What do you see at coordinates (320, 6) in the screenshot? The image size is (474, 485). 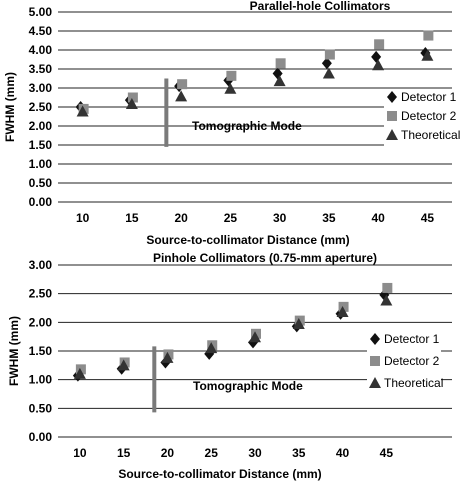 I see `chart-title: Parallel-hole Collimators` at bounding box center [320, 6].